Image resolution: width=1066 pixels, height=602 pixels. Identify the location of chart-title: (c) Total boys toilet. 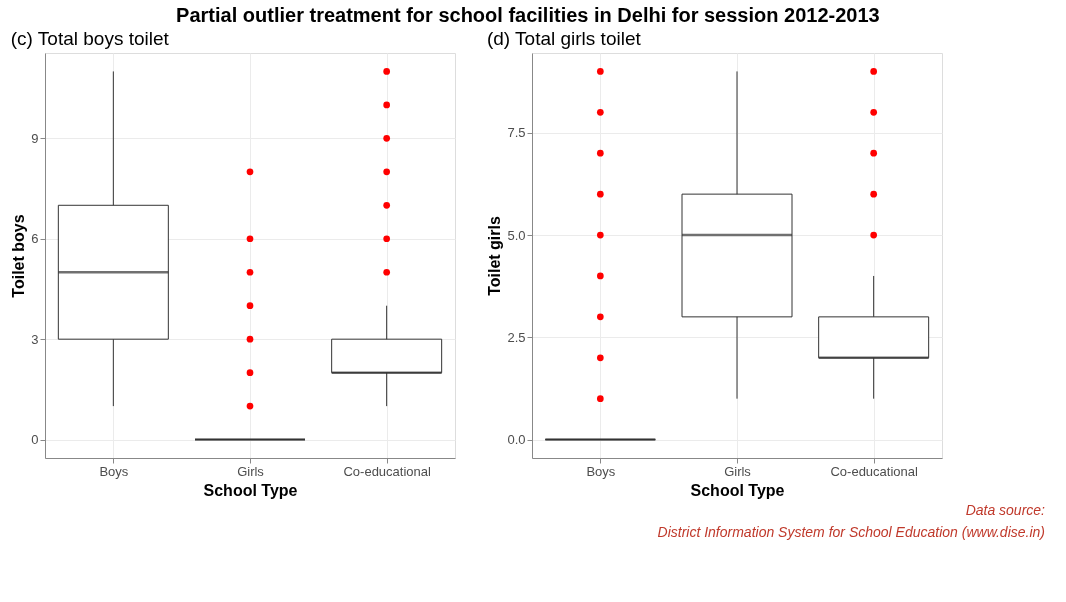
(90, 38).